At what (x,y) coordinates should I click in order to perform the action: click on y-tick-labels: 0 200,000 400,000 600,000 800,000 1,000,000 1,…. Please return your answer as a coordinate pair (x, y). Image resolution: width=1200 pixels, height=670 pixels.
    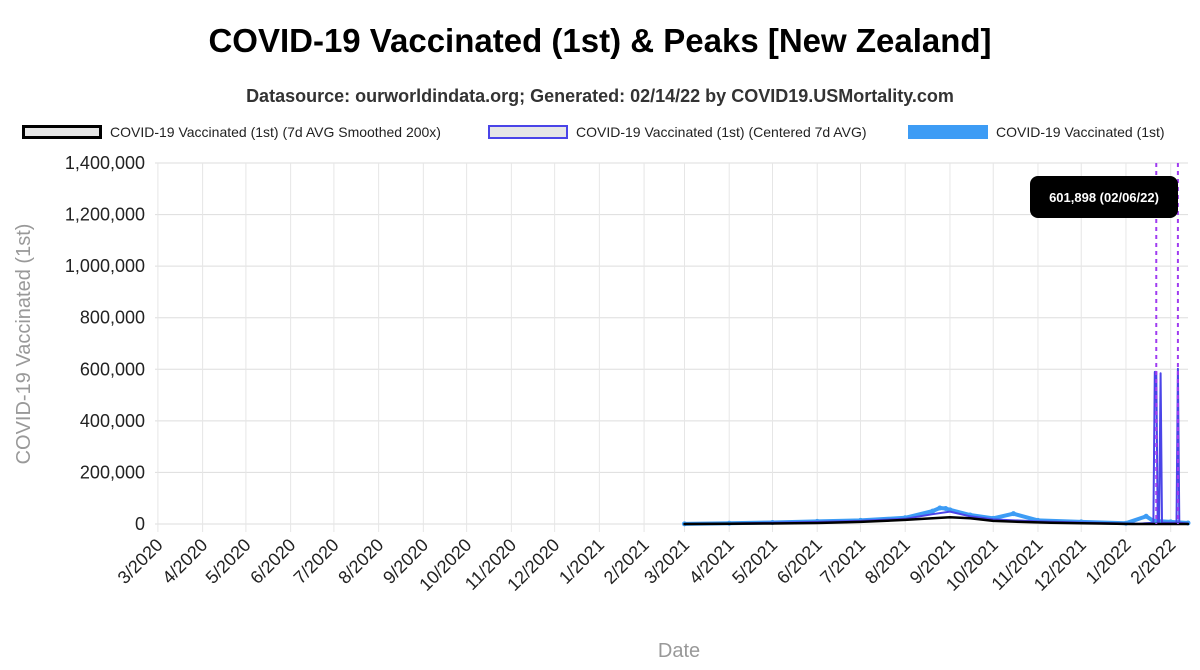
    Looking at the image, I should click on (105, 343).